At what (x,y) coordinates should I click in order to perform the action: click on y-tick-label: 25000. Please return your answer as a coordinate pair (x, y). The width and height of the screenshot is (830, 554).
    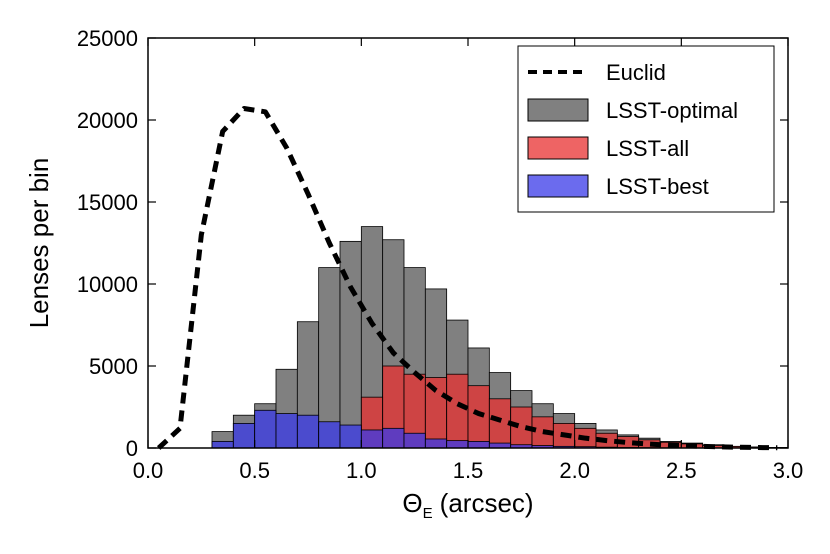
    Looking at the image, I should click on (107, 38).